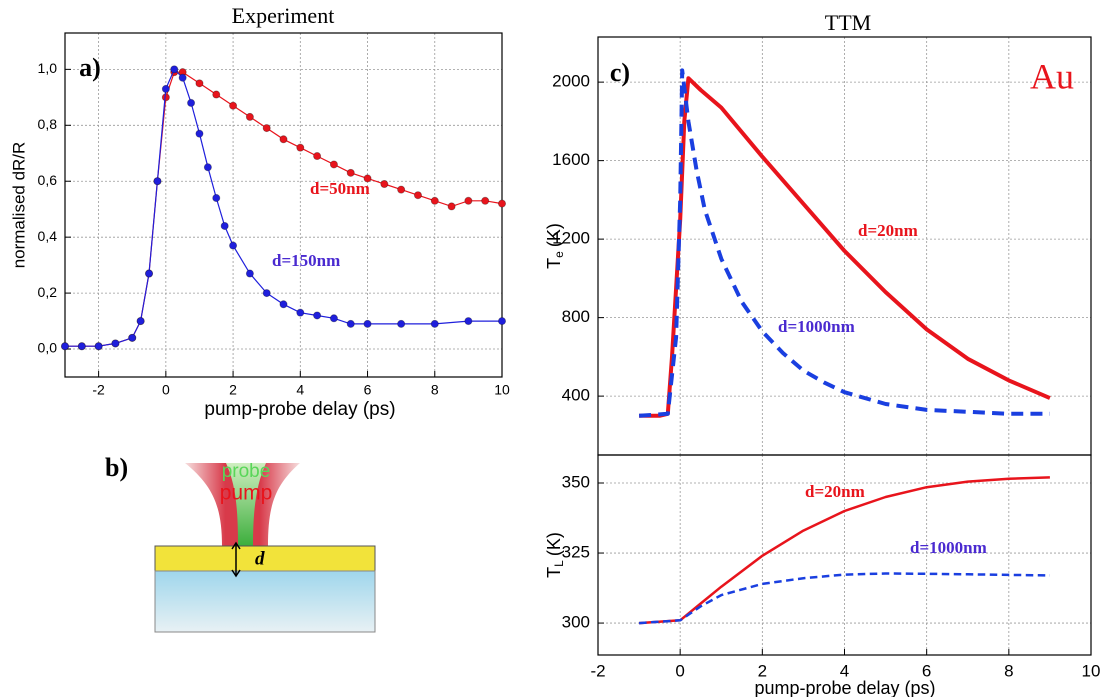 The height and width of the screenshot is (697, 1111). I want to click on y-tick-label: 2000, so click(571, 81).